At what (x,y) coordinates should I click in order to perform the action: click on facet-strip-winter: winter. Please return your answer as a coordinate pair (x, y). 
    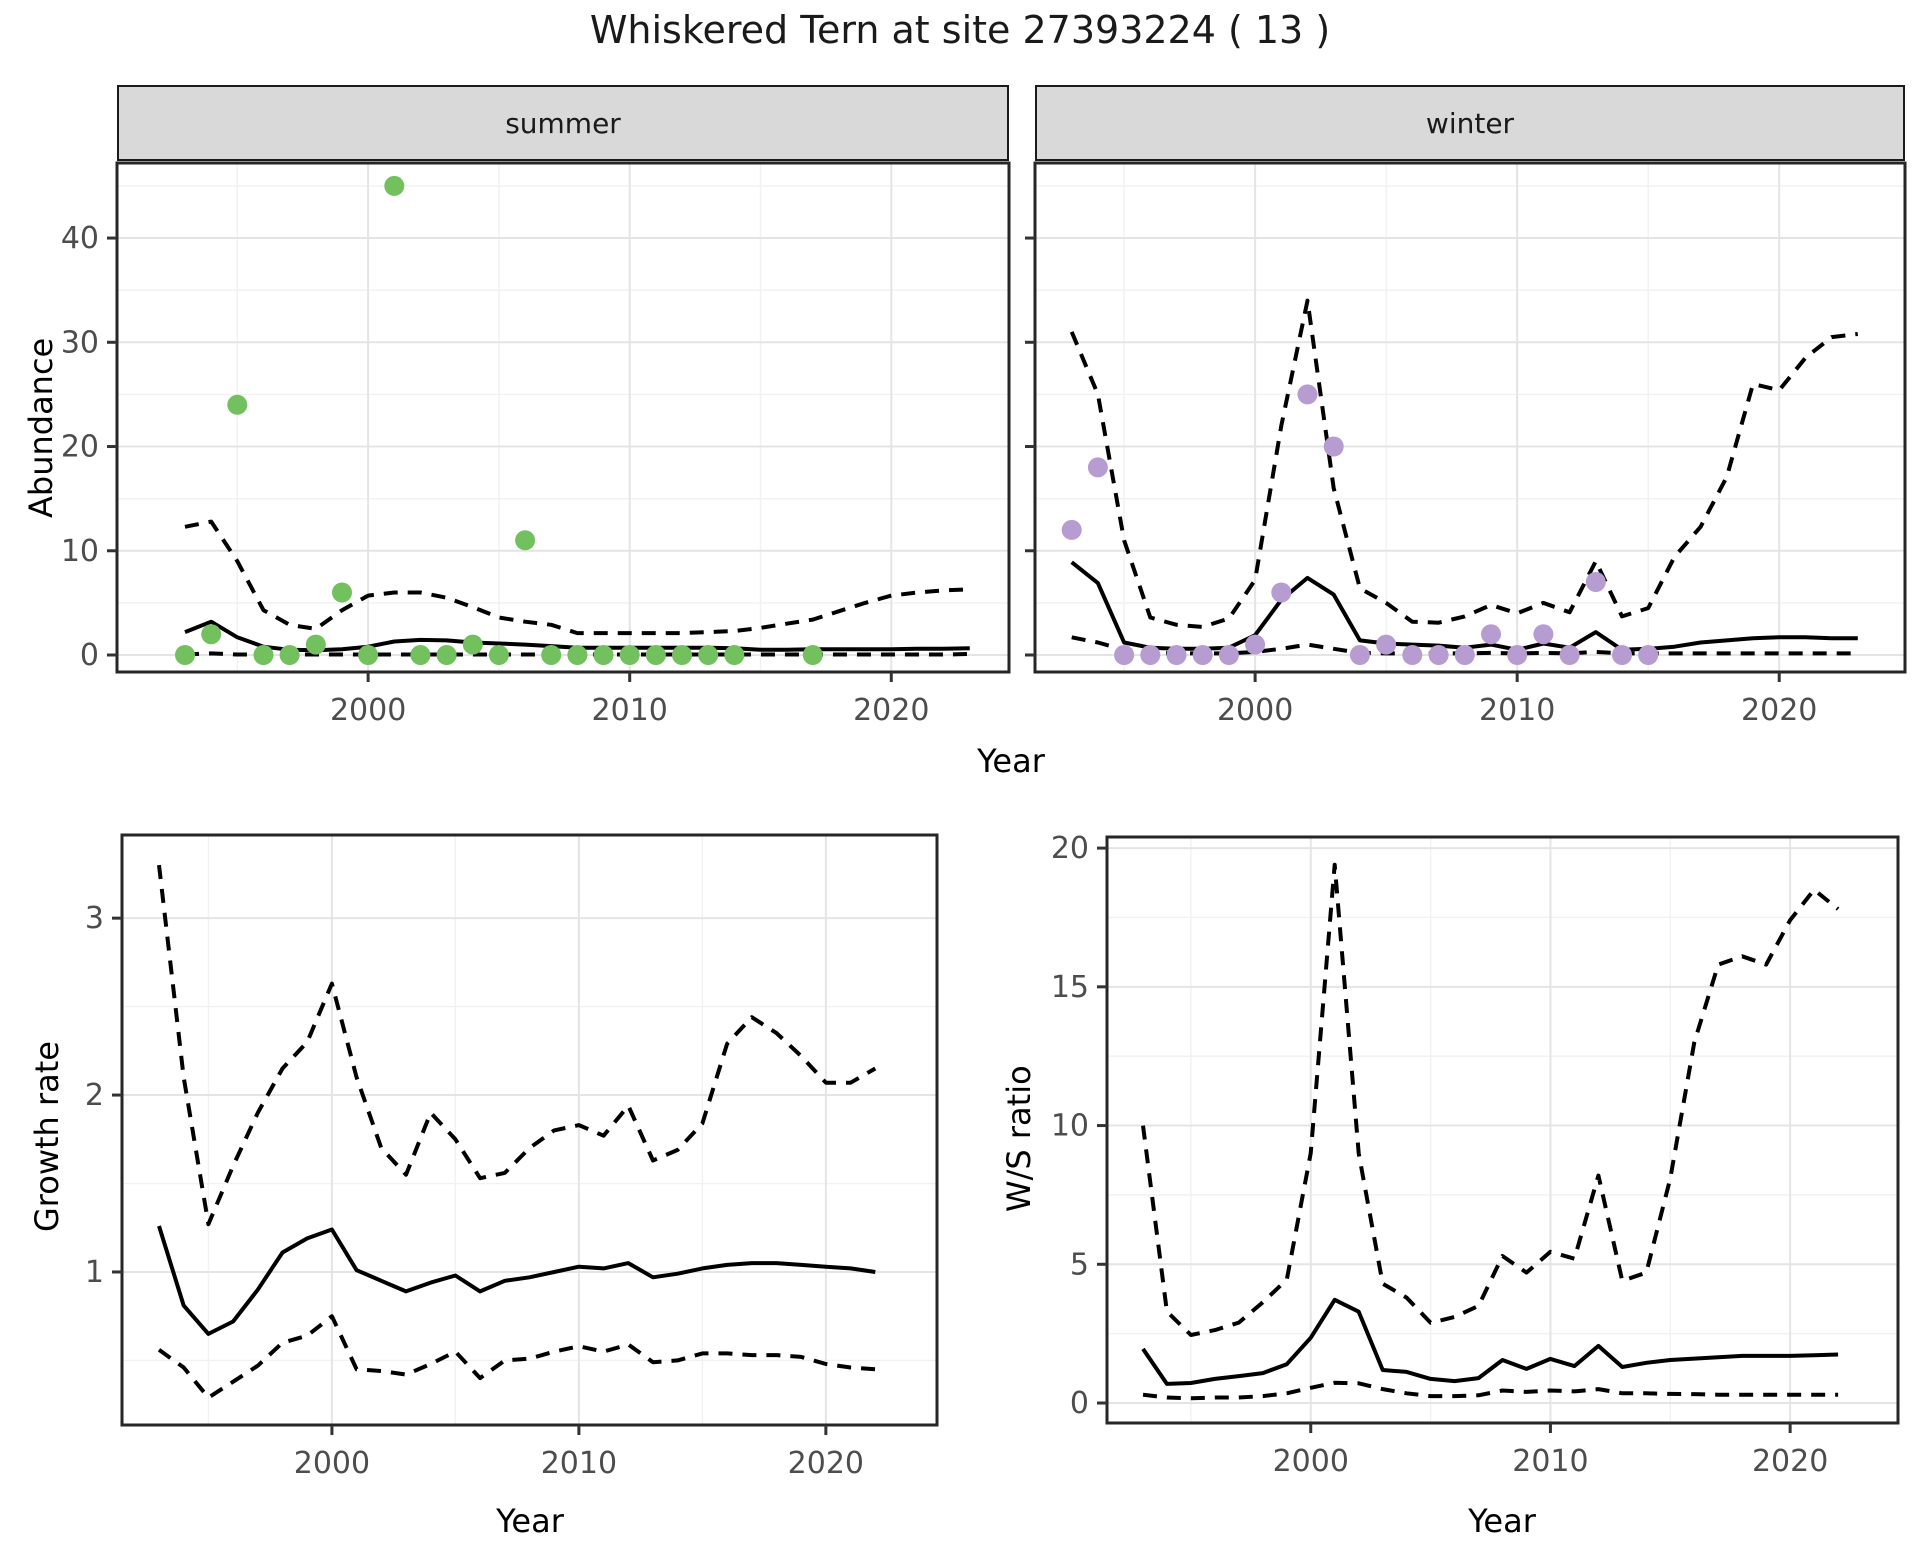
    Looking at the image, I should click on (1470, 123).